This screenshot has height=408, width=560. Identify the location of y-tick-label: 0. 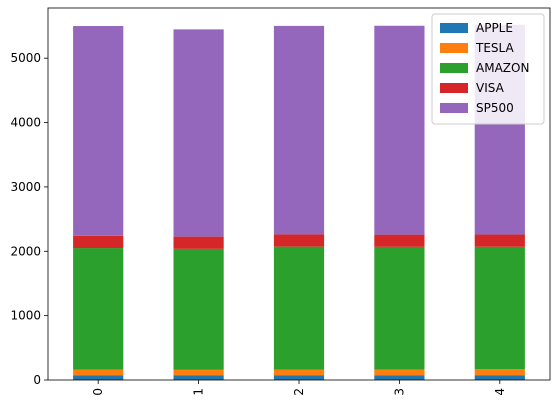
(37, 380).